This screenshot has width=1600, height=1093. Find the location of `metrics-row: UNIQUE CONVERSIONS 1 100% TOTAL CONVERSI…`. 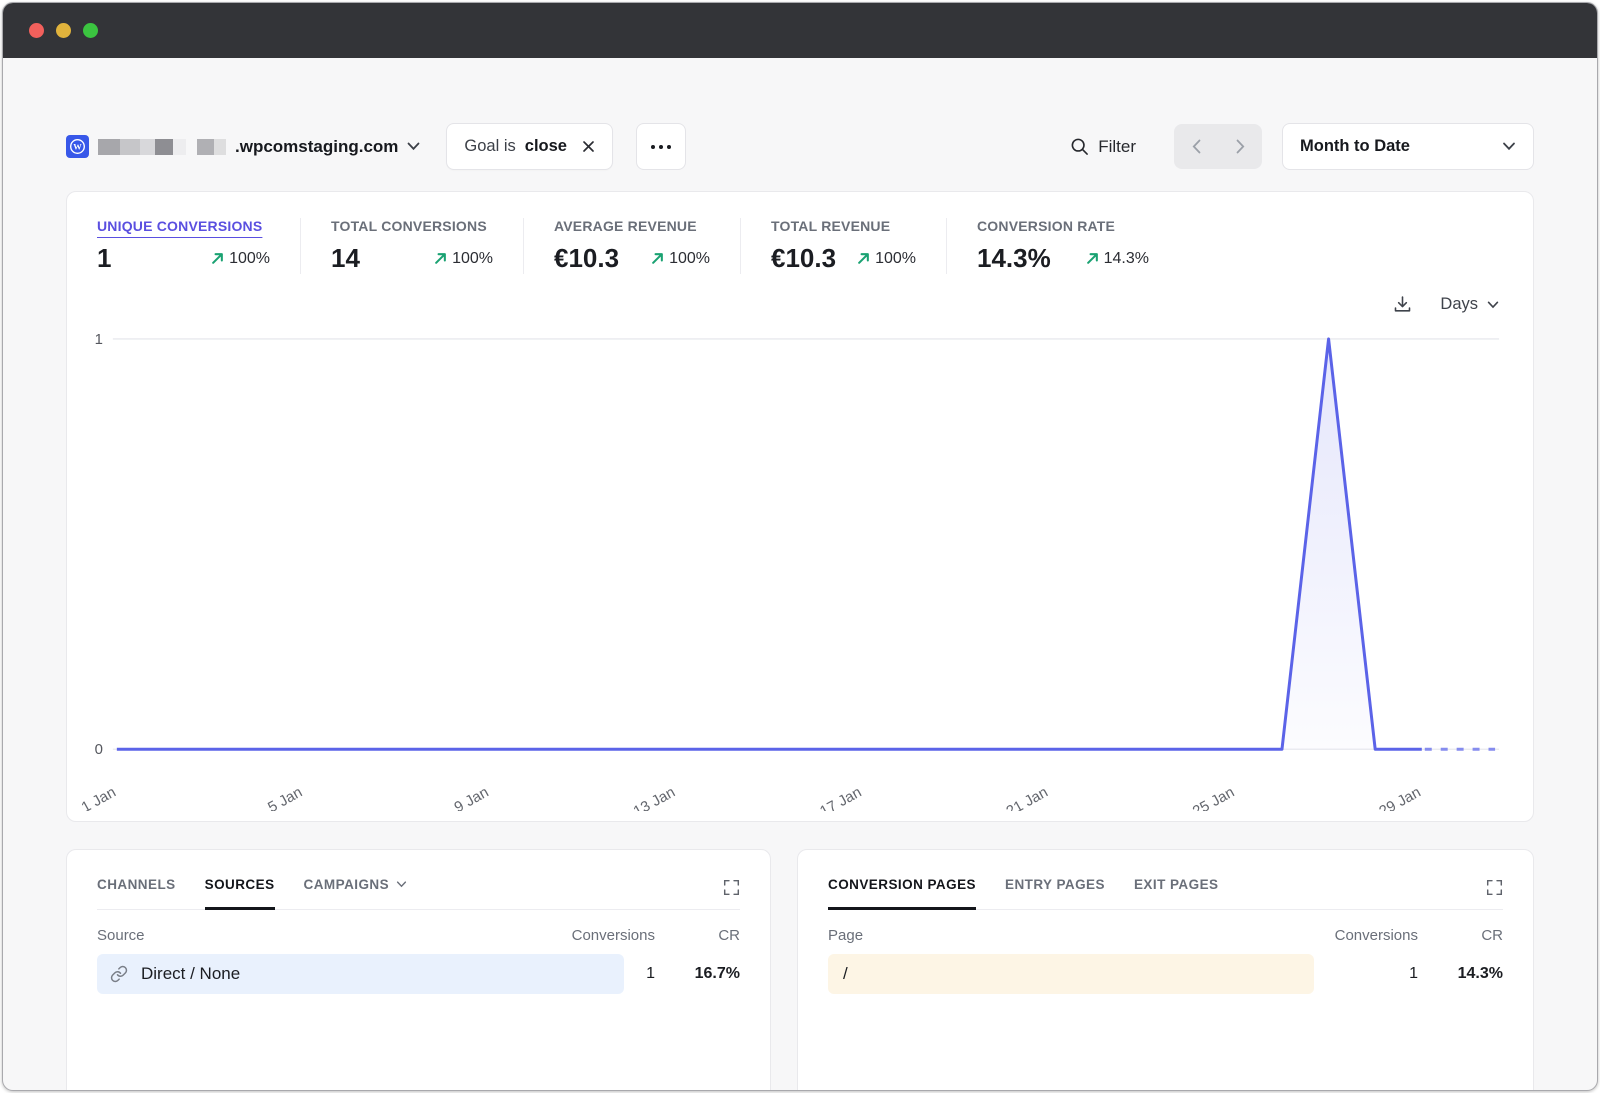

metrics-row: UNIQUE CONVERSIONS 1 100% TOTAL CONVERSI… is located at coordinates (800, 246).